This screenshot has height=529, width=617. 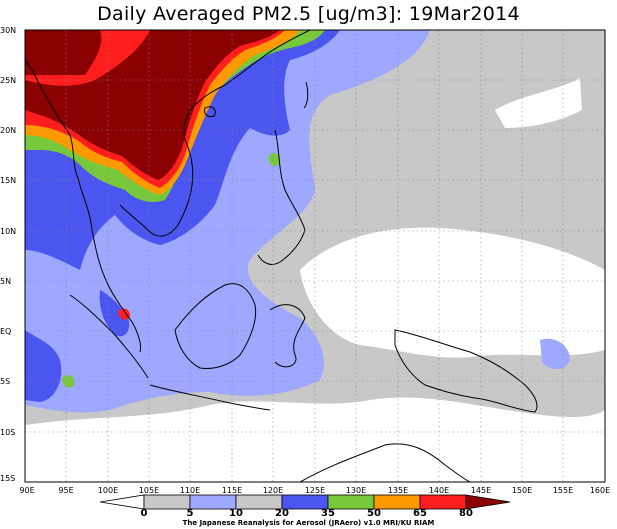 I want to click on x-tick-label: 130E, so click(x=356, y=490).